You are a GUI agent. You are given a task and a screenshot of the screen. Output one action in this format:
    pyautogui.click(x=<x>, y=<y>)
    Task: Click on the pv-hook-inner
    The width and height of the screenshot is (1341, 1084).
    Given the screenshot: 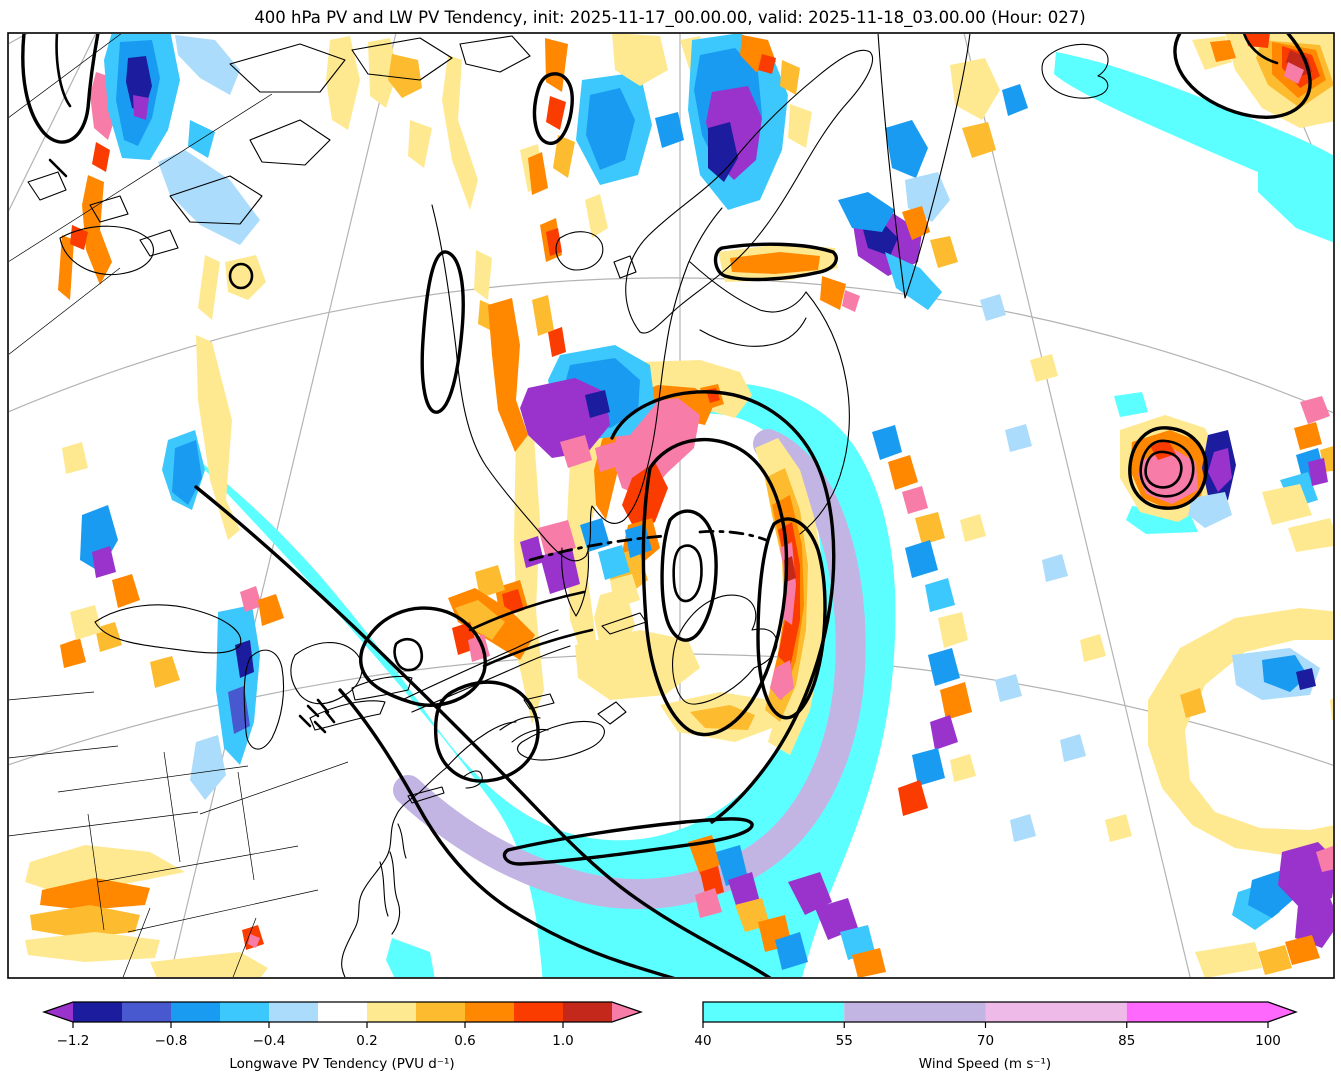 What is the action you would take?
    pyautogui.click(x=689, y=575)
    